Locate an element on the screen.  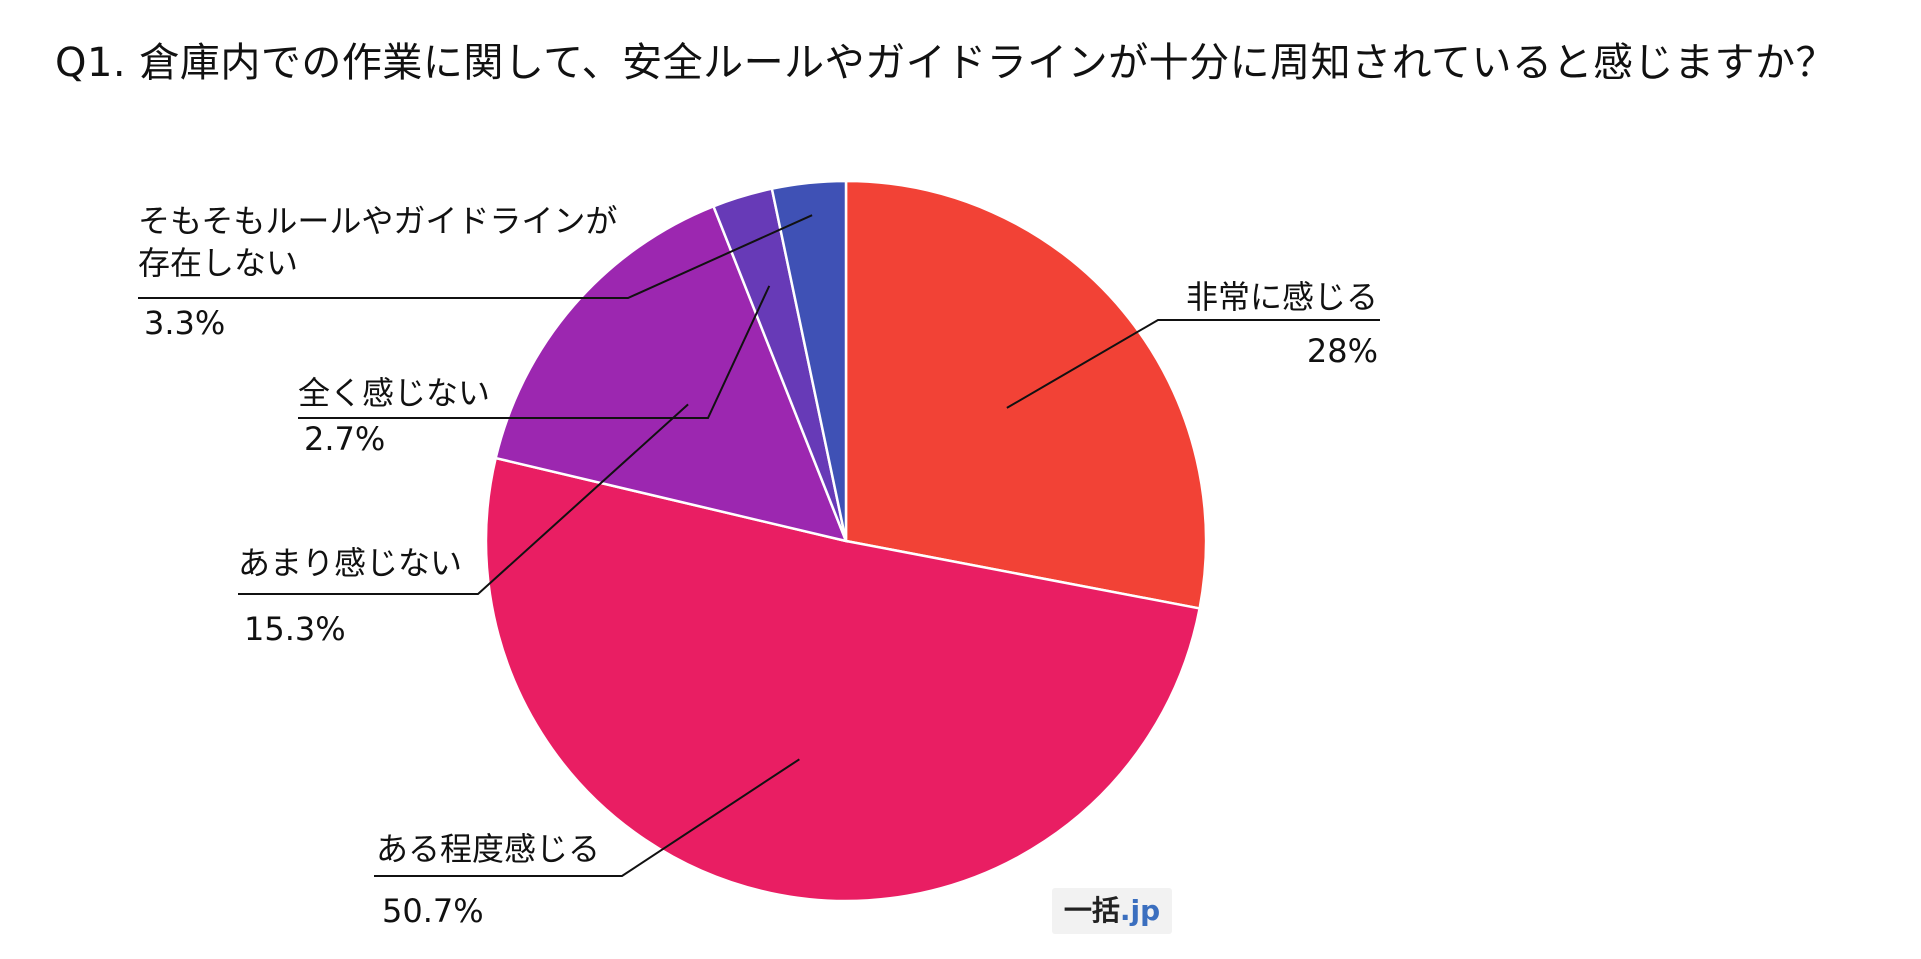
label-very-value: 28% is located at coordinates (1342, 351).